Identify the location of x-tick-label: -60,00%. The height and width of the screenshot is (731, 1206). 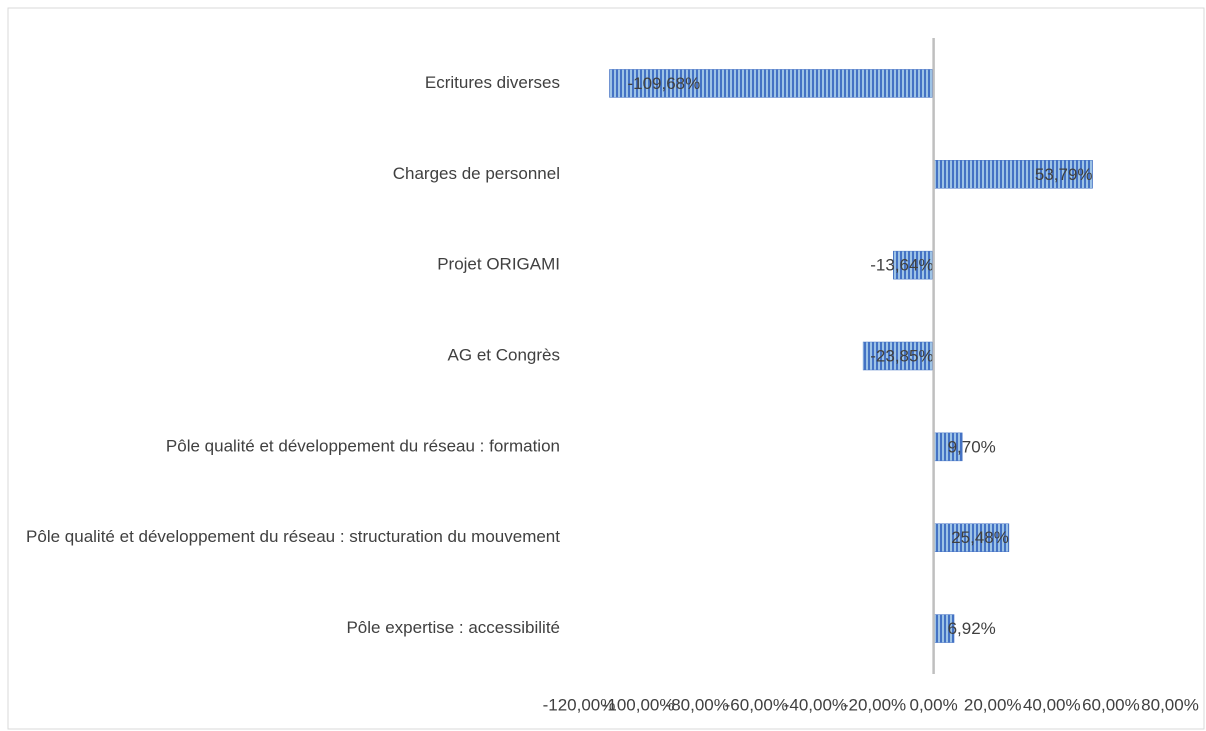
(756, 704).